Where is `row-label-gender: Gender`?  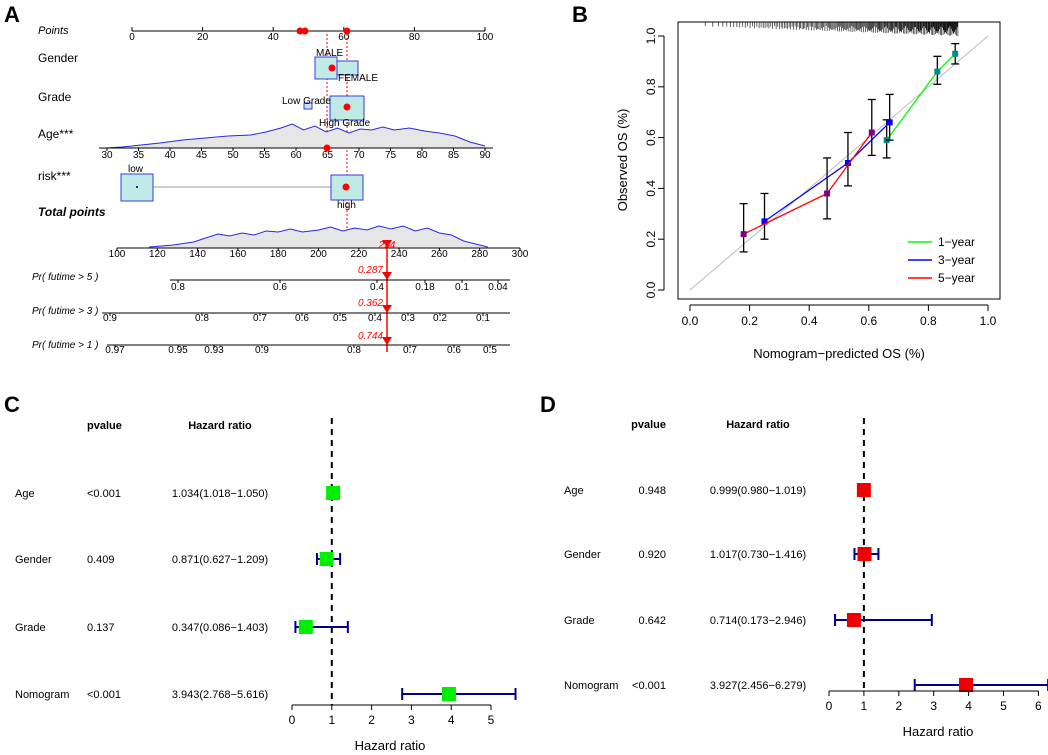 row-label-gender: Gender is located at coordinates (58, 58).